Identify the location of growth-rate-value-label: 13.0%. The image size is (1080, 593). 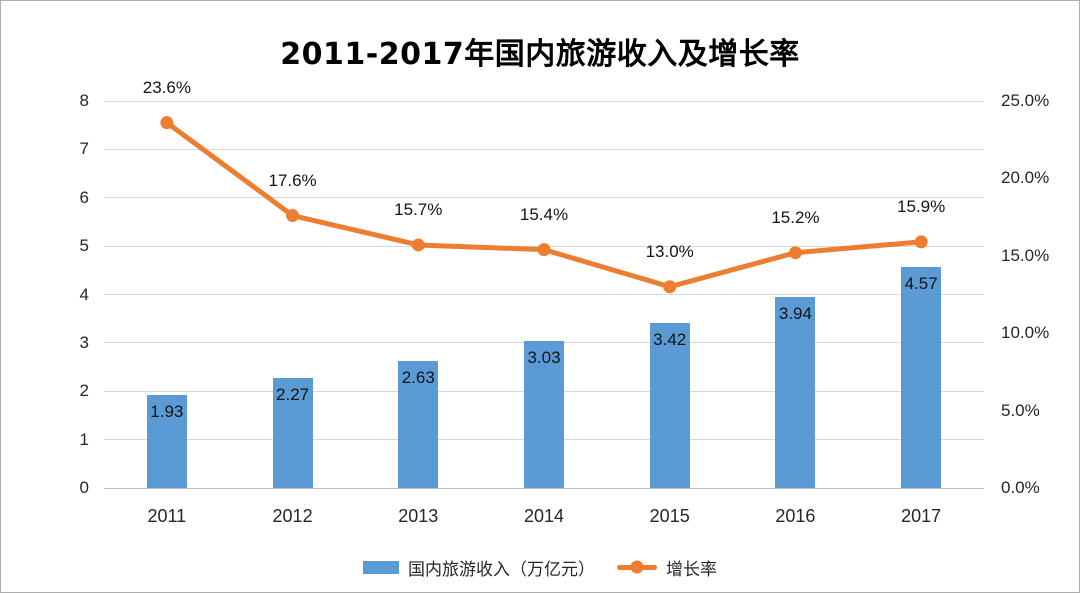
(669, 251).